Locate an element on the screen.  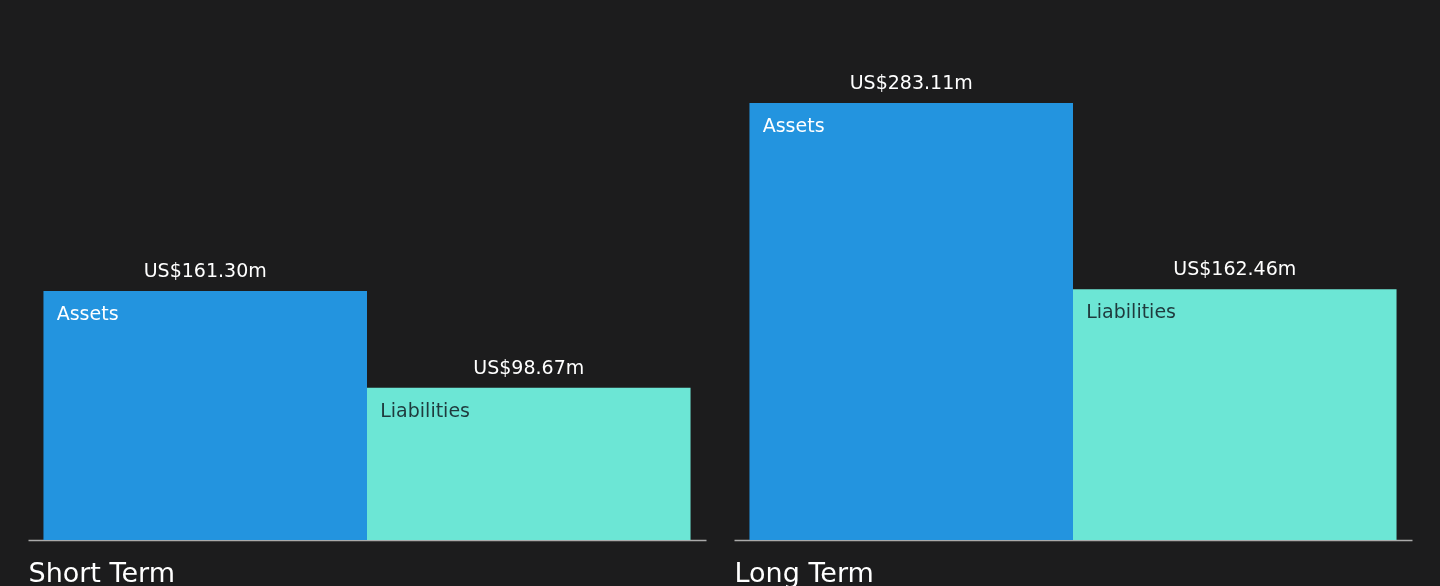
data-label: US$283.11m is located at coordinates (911, 82).